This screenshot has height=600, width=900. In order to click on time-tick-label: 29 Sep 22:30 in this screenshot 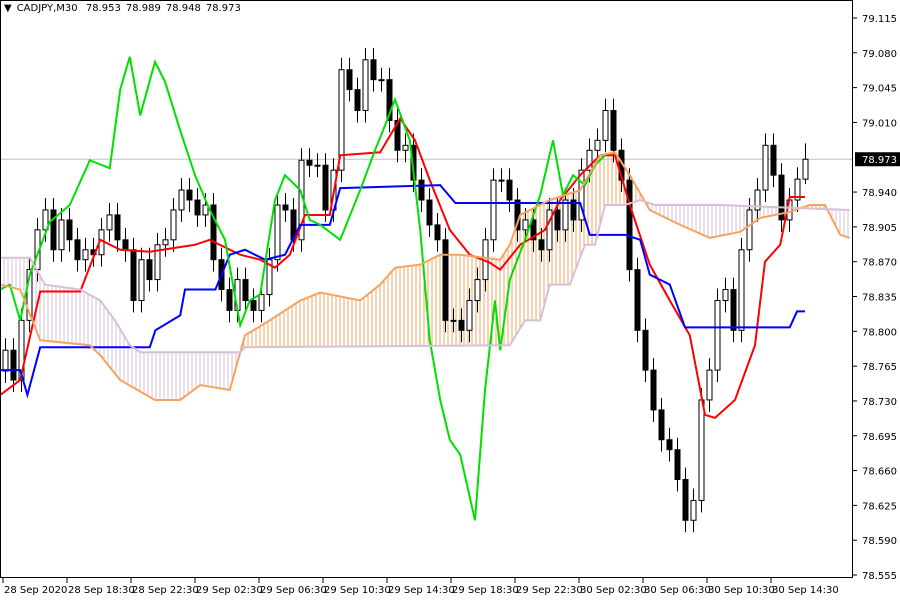, I will do `click(549, 590)`.